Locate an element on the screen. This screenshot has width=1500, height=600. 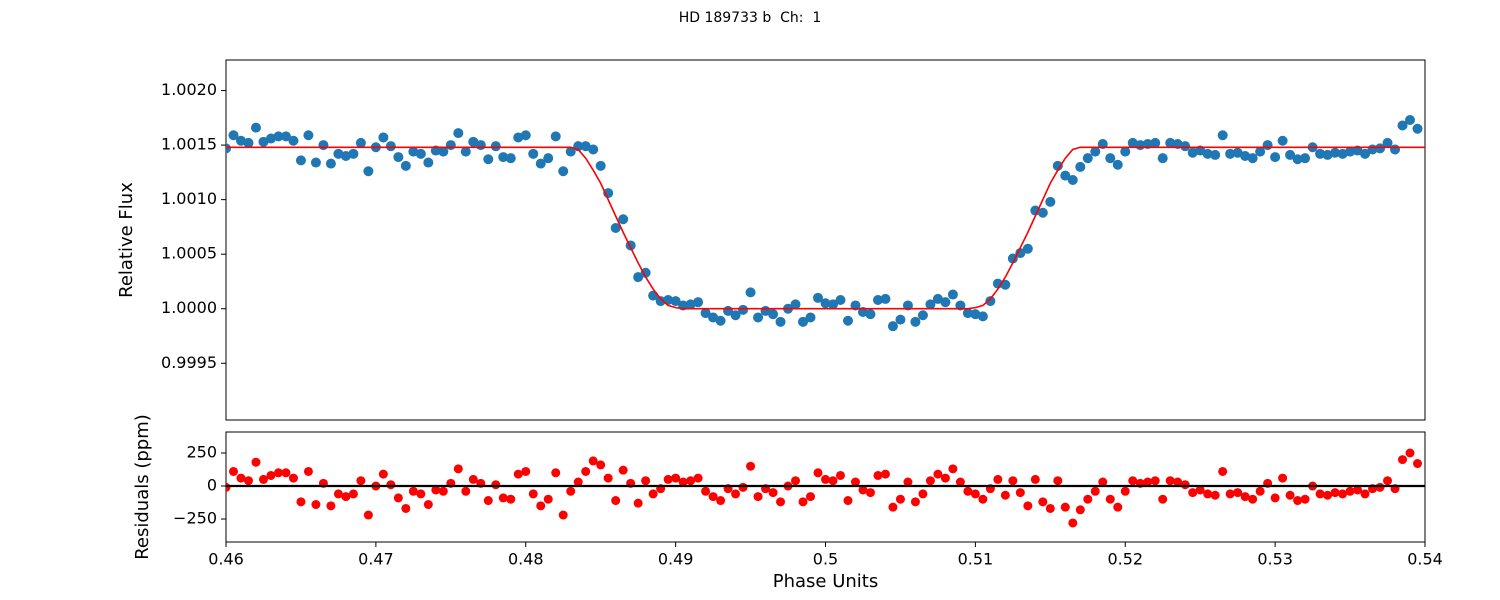
x-tick-label: 0.51 is located at coordinates (976, 559).